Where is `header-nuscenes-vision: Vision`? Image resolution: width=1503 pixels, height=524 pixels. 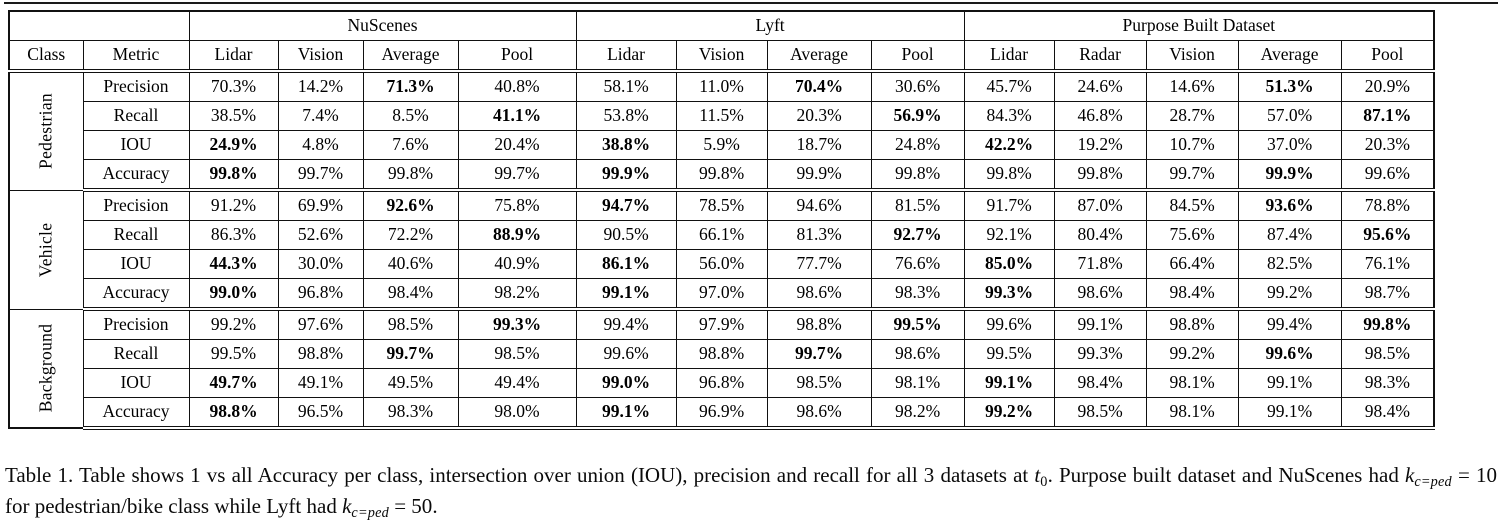 header-nuscenes-vision: Vision is located at coordinates (320, 56).